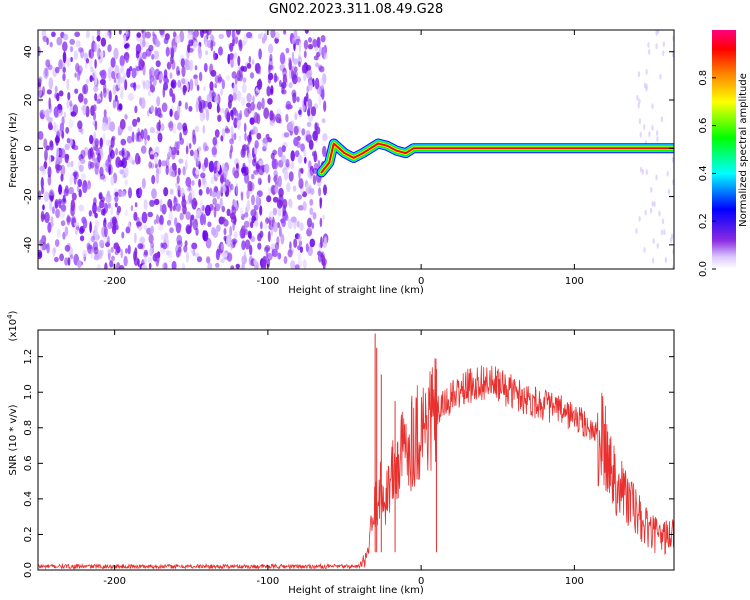 The width and height of the screenshot is (750, 600). Describe the element at coordinates (703, 78) in the screenshot. I see `colorbar-tick-label: 0.8` at that location.